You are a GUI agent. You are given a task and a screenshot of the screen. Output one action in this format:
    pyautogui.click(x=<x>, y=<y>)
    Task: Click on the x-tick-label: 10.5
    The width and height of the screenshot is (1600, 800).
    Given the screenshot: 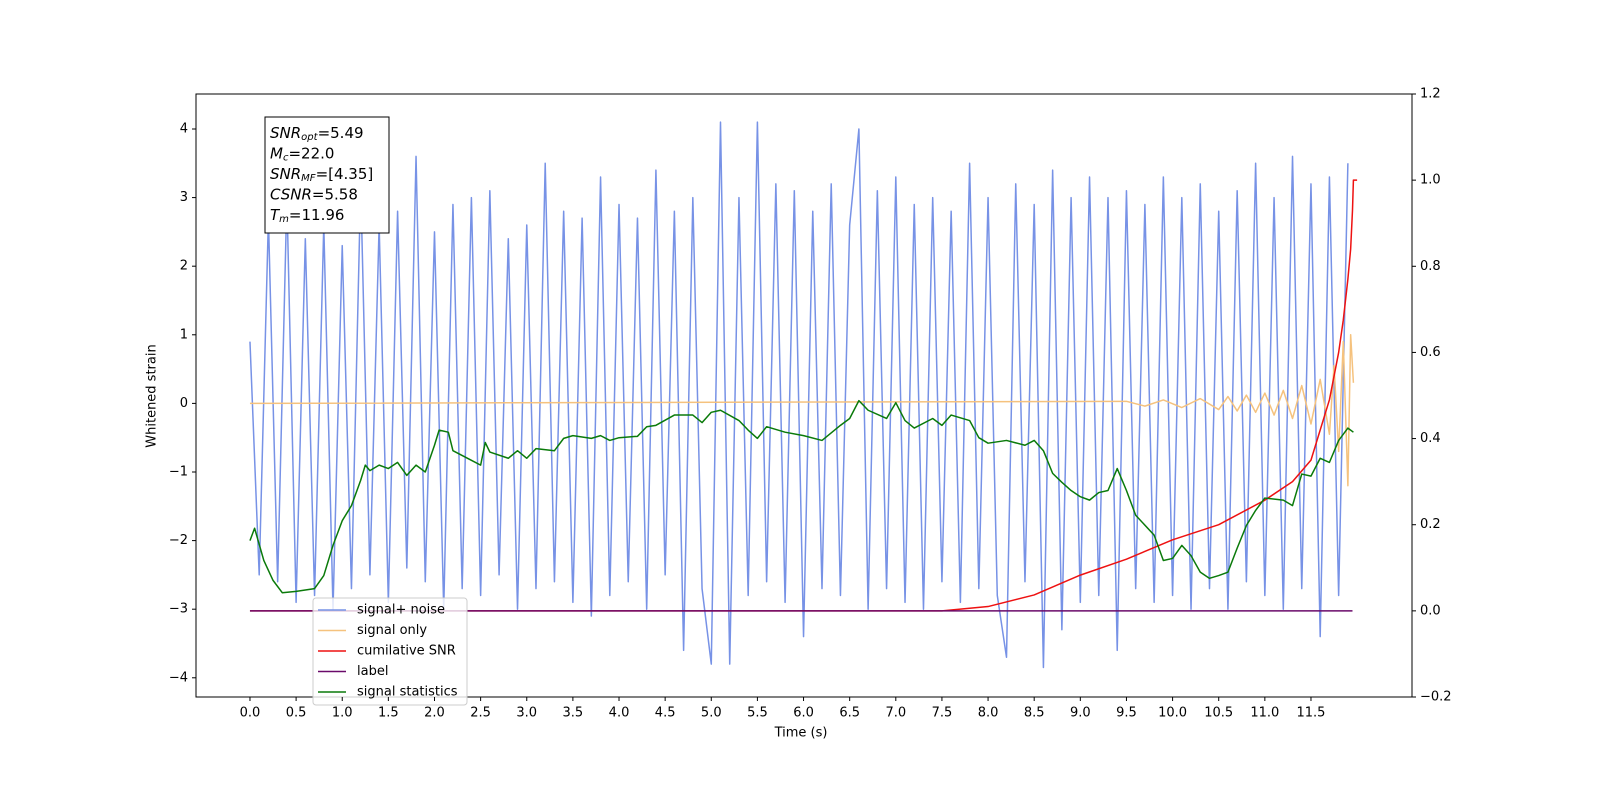 What is the action you would take?
    pyautogui.click(x=1218, y=713)
    